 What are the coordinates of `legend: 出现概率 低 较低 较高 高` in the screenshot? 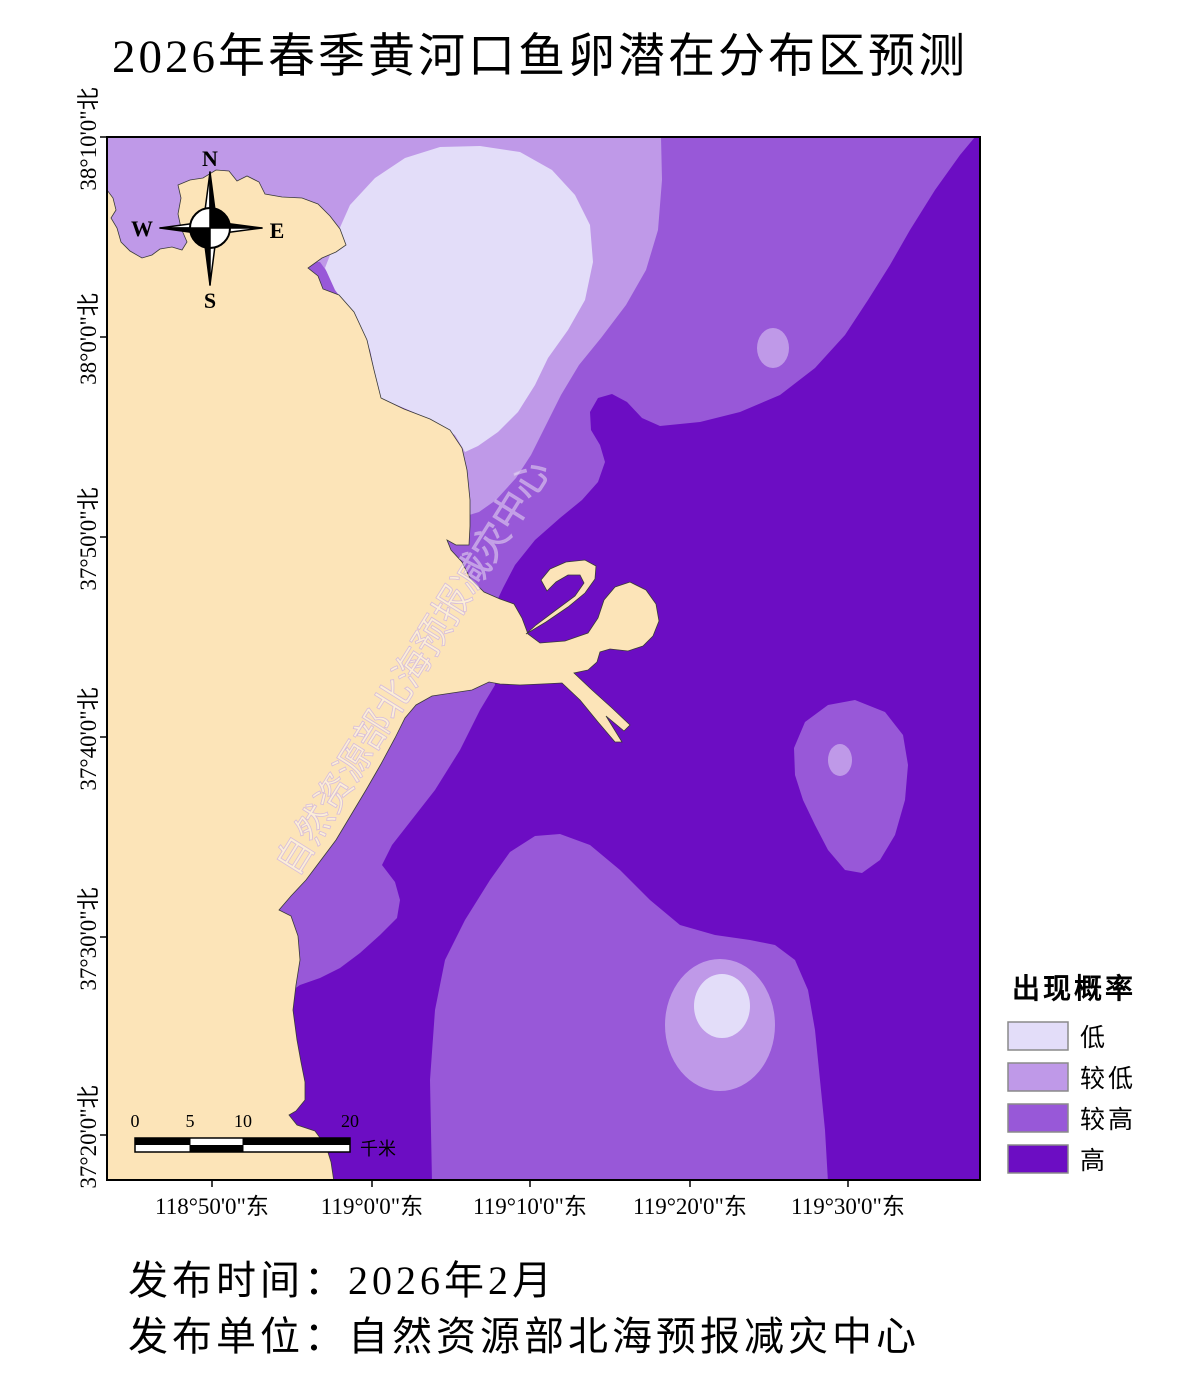 It's located at (1071, 1073).